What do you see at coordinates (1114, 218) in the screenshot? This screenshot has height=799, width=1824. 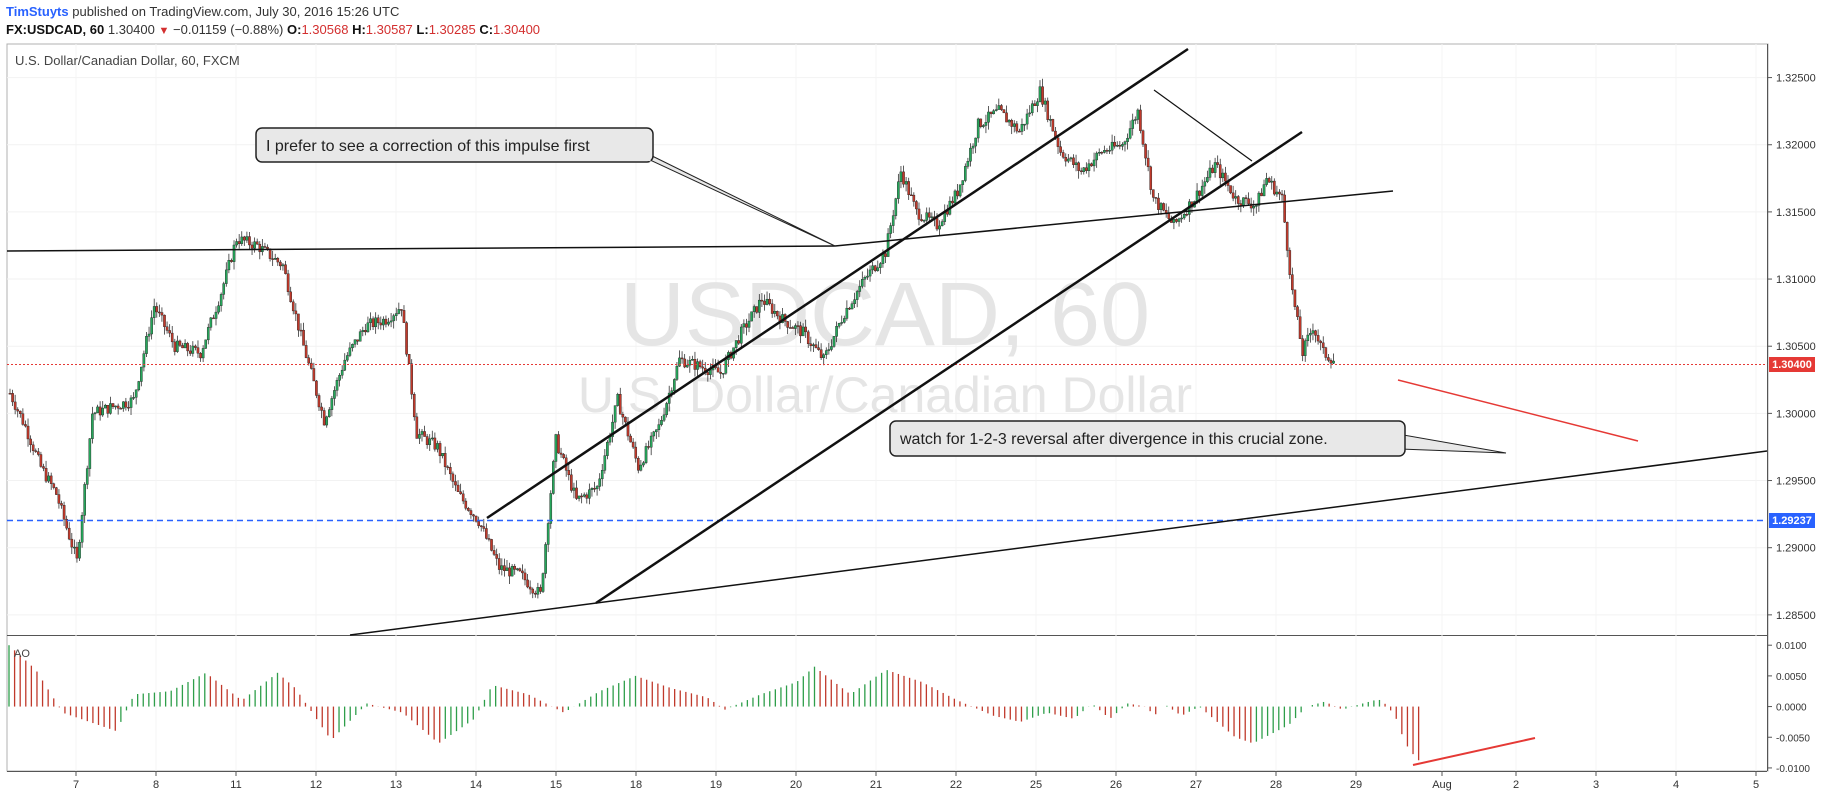 I see `neckline` at bounding box center [1114, 218].